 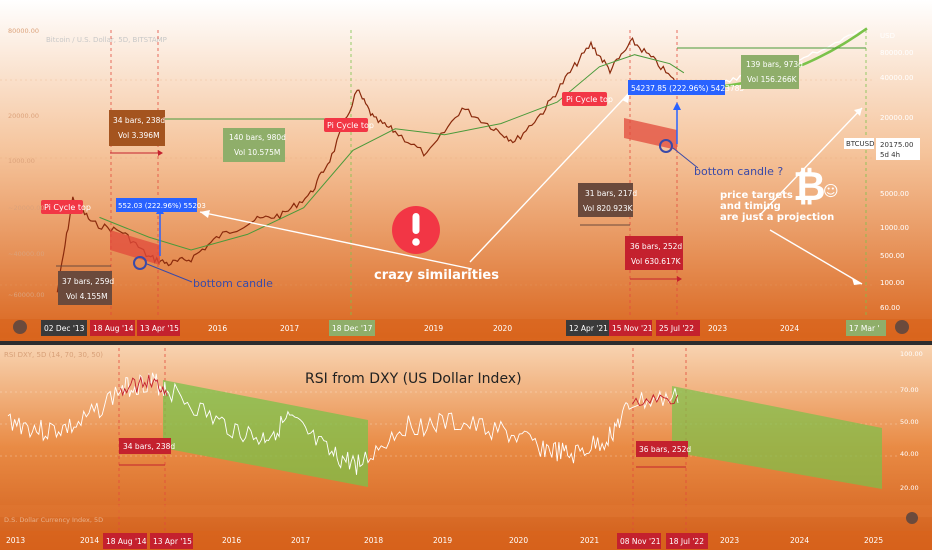 I want to click on info-box-e-line2: Vol 820.923K, so click(x=608, y=208).